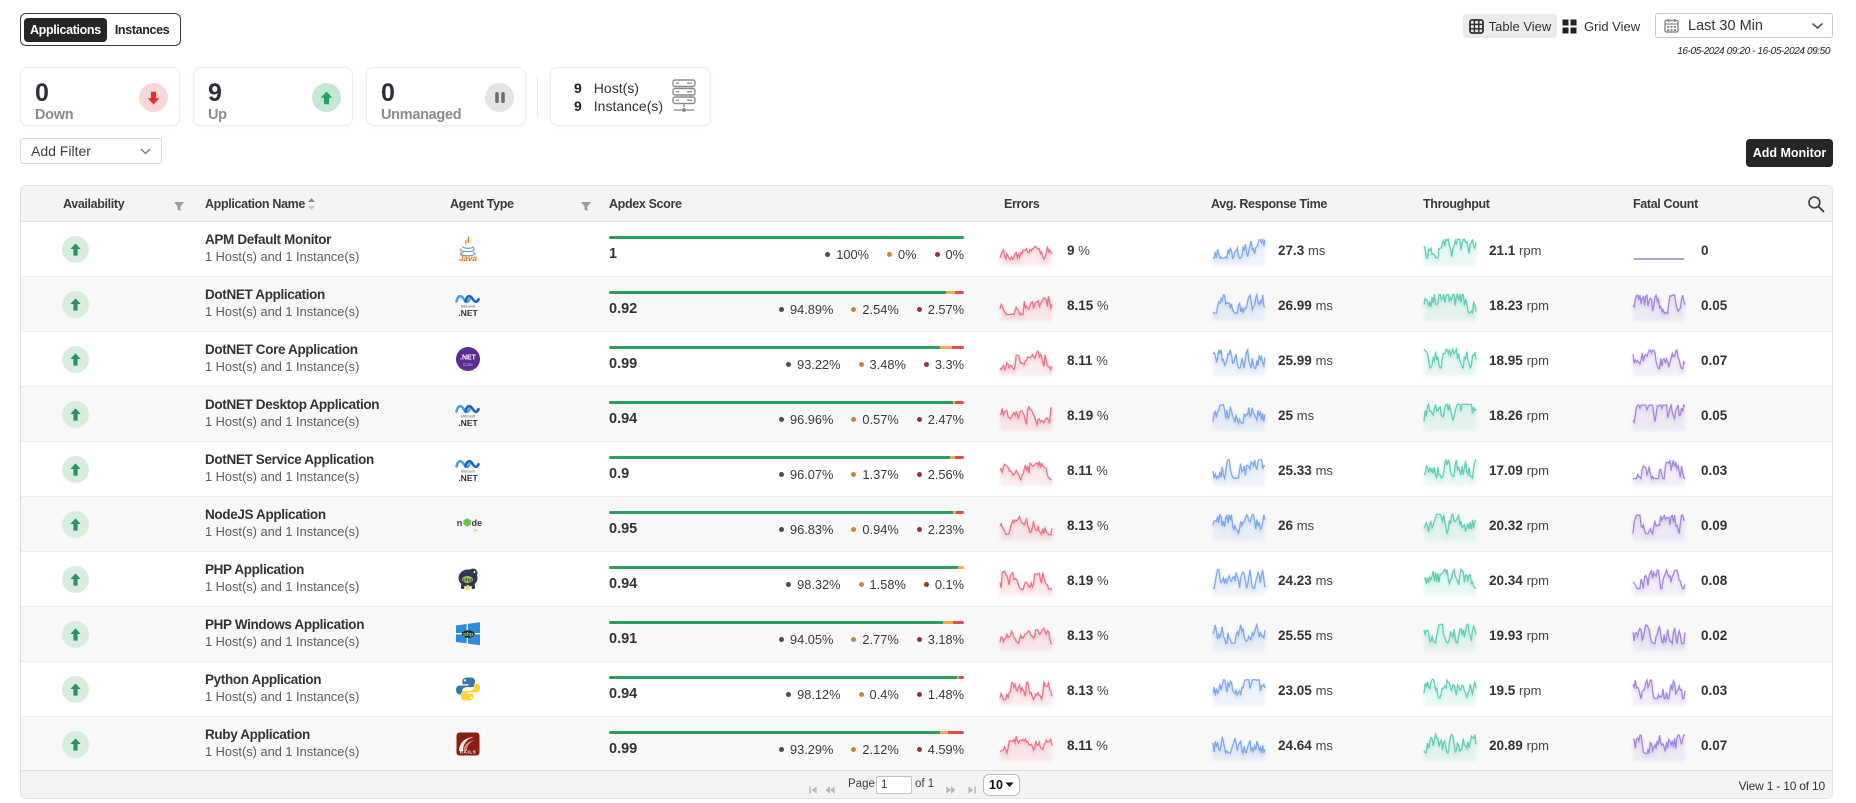 The height and width of the screenshot is (803, 1856). I want to click on svg-text: Core, so click(468, 364).